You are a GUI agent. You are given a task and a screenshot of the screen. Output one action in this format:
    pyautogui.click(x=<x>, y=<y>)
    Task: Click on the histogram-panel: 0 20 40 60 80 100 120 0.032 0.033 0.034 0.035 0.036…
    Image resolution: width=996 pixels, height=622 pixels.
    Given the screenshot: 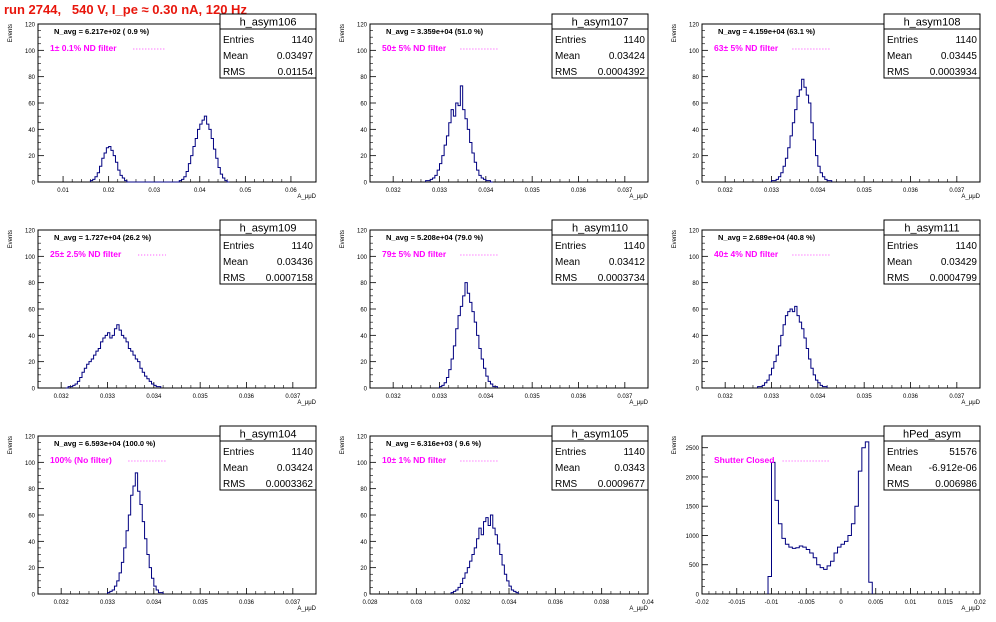 What is the action you would take?
    pyautogui.click(x=494, y=312)
    